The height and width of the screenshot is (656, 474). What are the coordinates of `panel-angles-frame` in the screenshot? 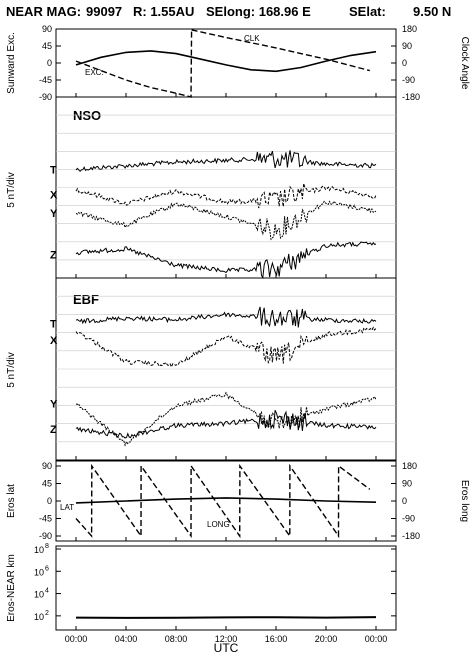 It's located at (226, 63).